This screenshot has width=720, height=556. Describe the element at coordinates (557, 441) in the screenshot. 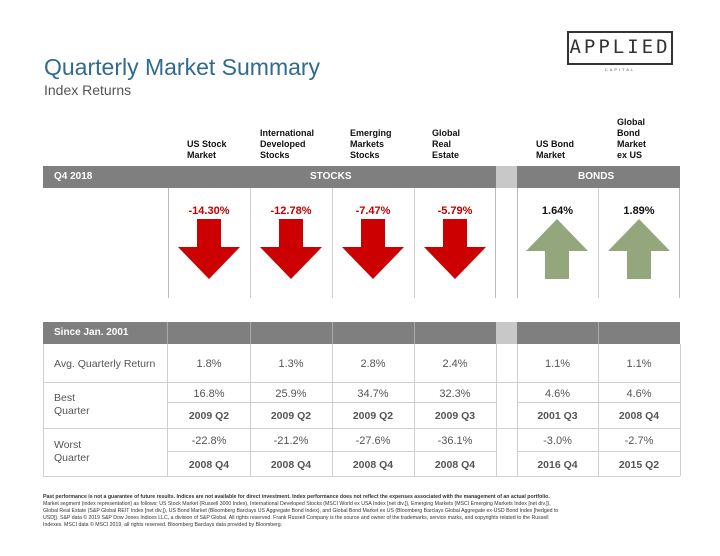

I see `worst-value: -3.0%` at that location.